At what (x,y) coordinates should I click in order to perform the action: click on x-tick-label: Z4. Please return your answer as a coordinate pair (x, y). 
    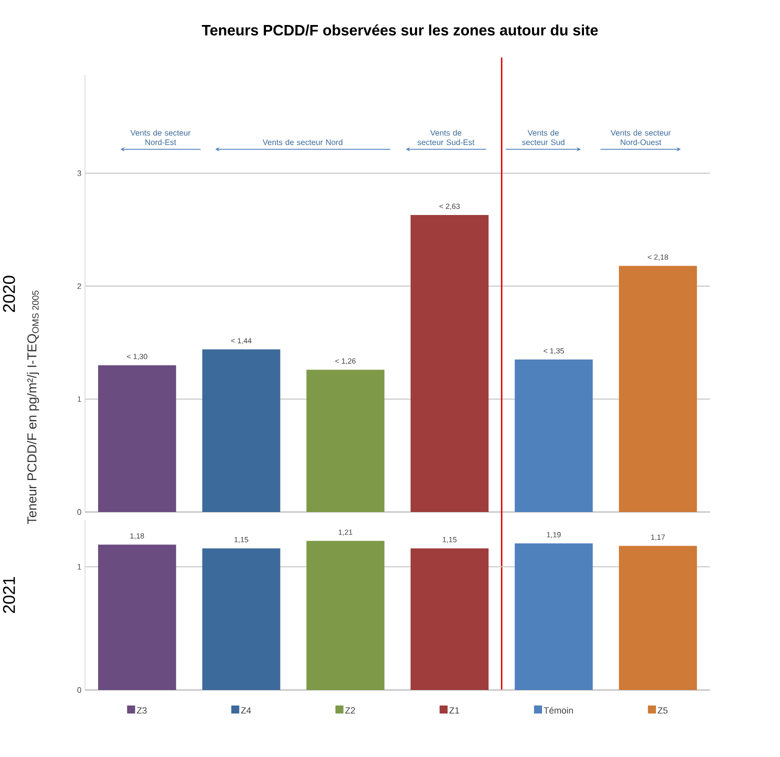
    Looking at the image, I should click on (246, 710).